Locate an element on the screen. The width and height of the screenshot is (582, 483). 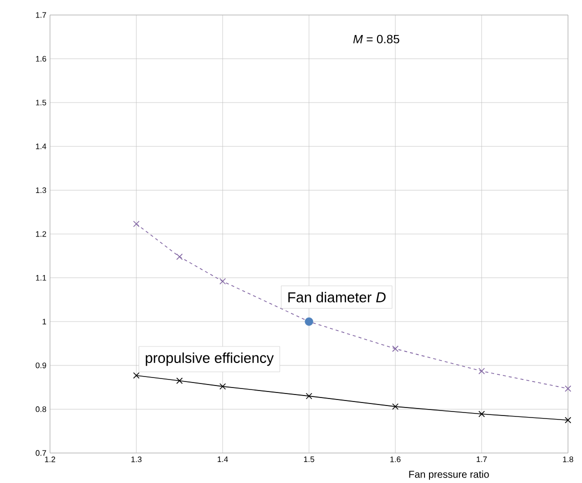
series-label: propulsive efficiency is located at coordinates (210, 359).